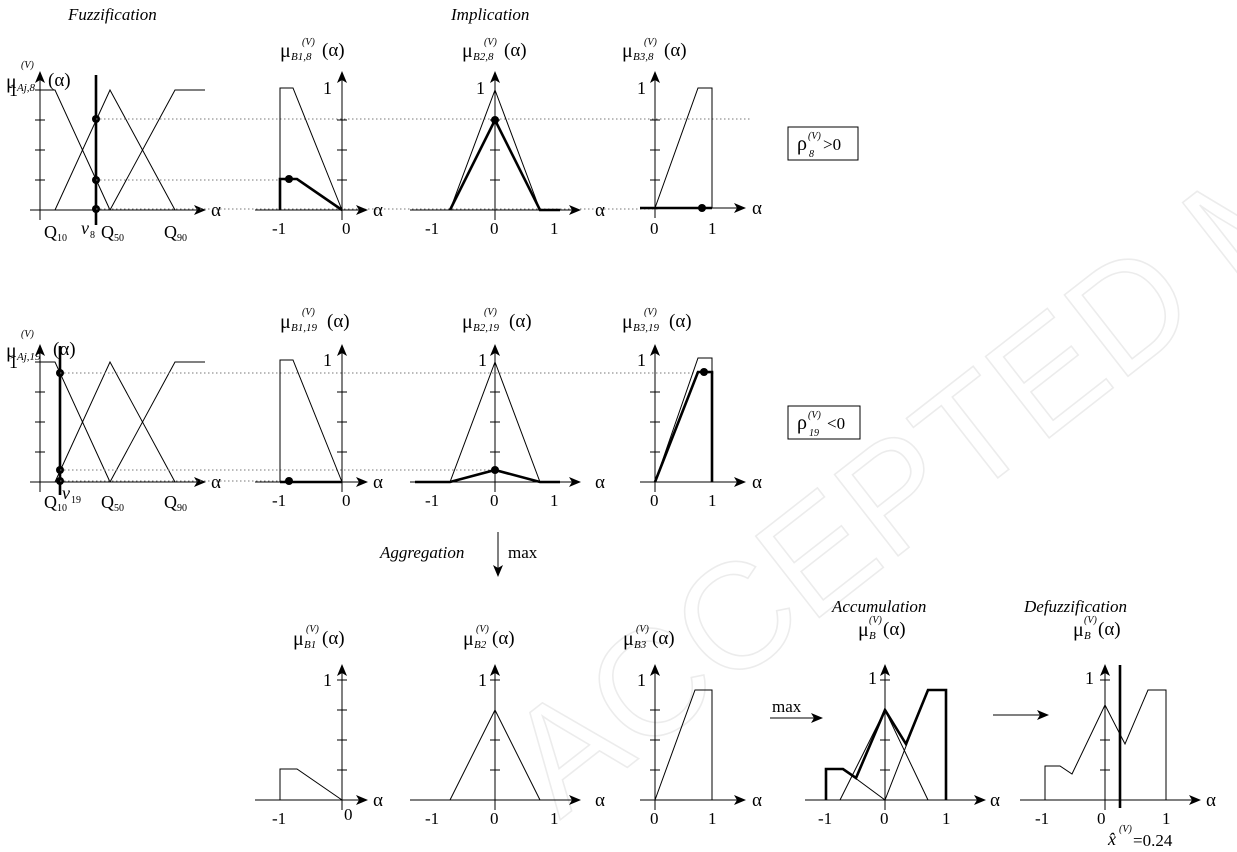 This screenshot has width=1237, height=852. Describe the element at coordinates (348, 814) in the screenshot. I see `aggregated-b1-tick-zero: 0` at that location.